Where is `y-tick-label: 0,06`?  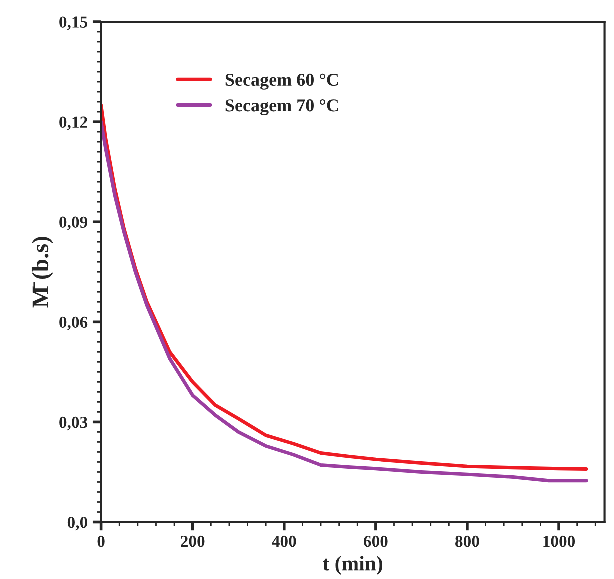 y-tick-label: 0,06 is located at coordinates (74, 323).